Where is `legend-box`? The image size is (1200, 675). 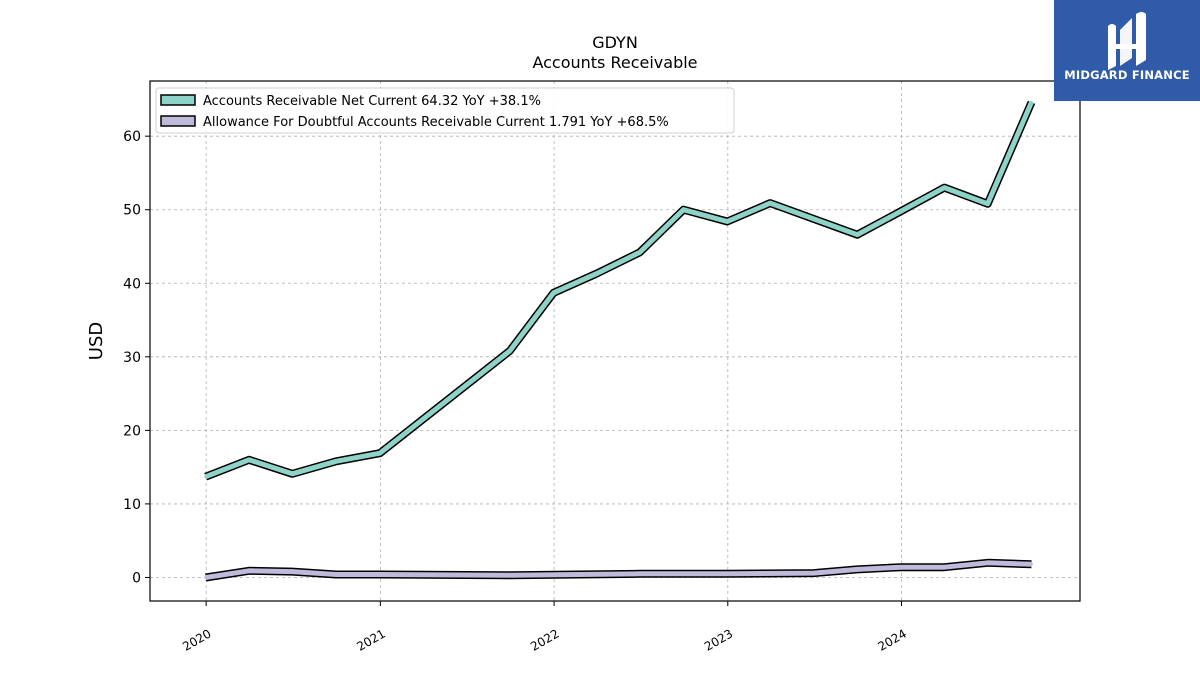
legend-box is located at coordinates (445, 110).